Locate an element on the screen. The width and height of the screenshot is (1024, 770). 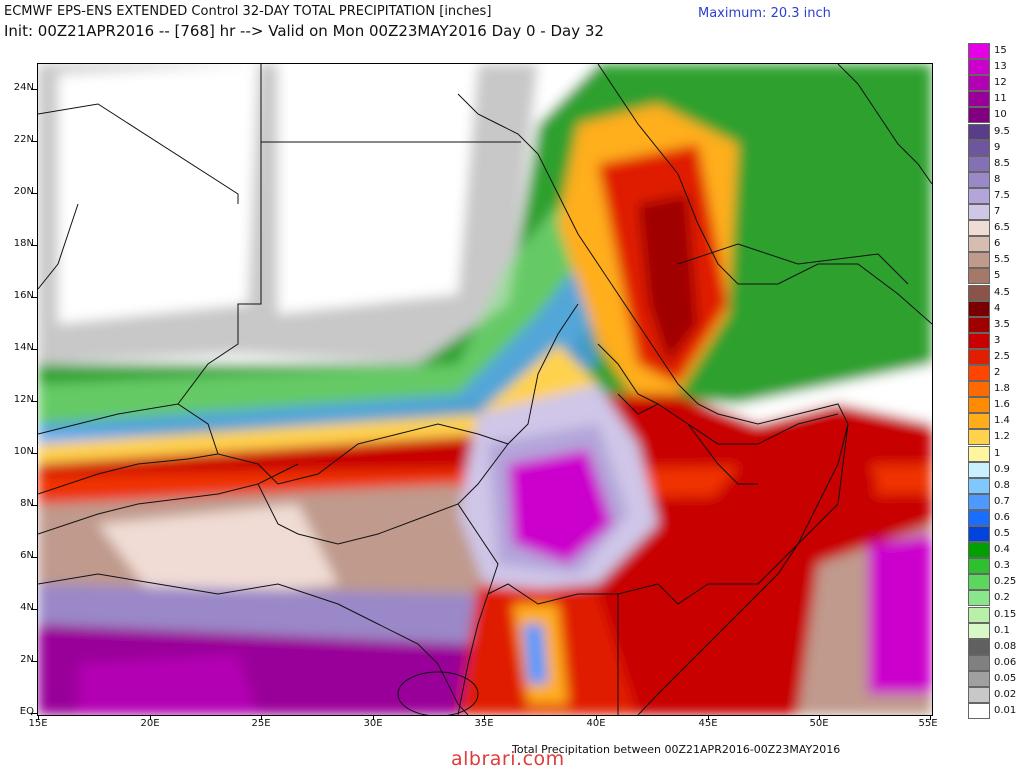
lat-label: 12N is located at coordinates (23, 399).